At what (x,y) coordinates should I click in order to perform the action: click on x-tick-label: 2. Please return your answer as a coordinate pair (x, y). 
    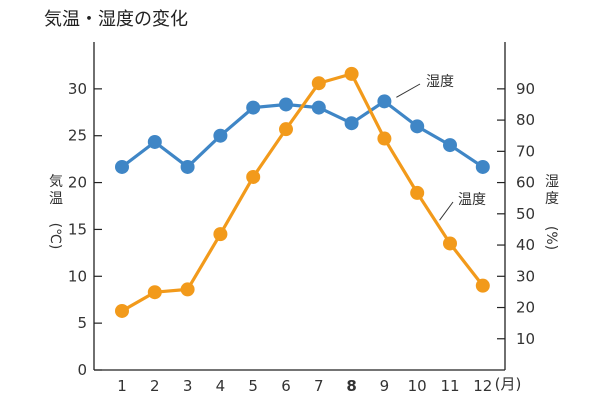
    Looking at the image, I should click on (155, 386).